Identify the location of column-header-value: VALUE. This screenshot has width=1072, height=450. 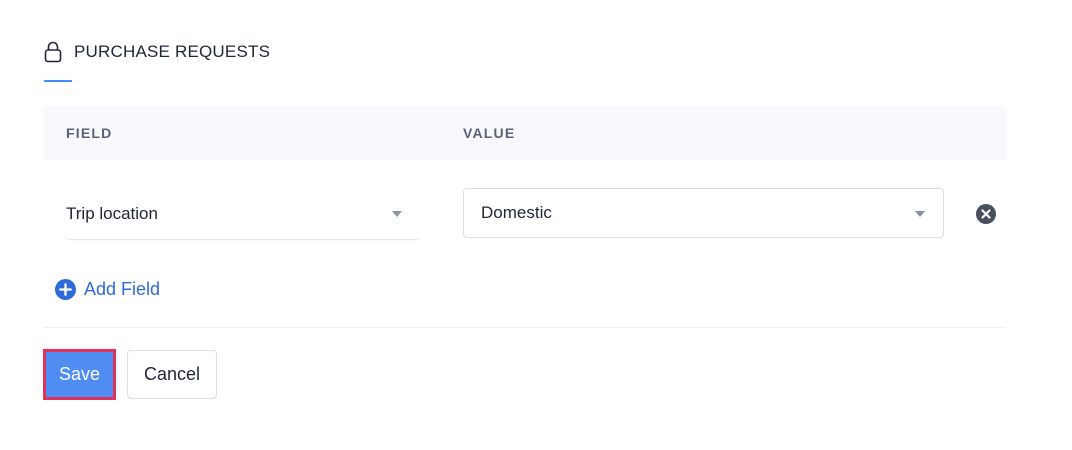
(489, 133).